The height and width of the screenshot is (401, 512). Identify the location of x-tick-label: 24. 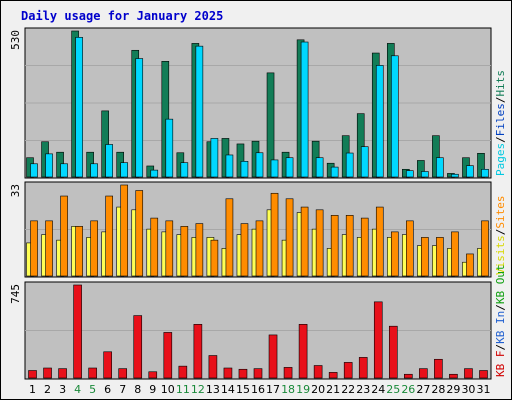
(378, 389).